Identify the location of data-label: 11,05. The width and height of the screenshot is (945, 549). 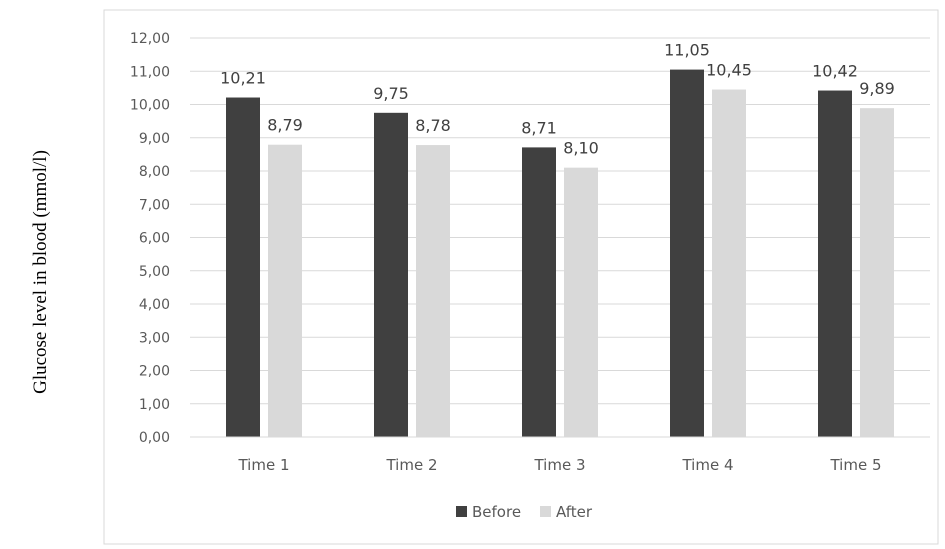
(687, 50).